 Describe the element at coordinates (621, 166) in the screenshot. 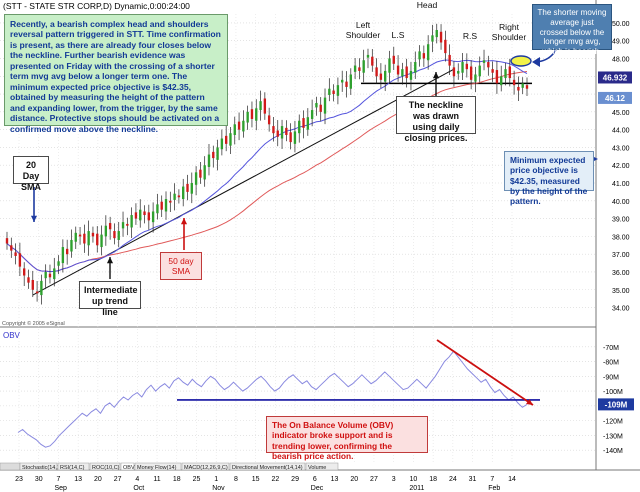

I see `price-tick-label: 42.00` at that location.